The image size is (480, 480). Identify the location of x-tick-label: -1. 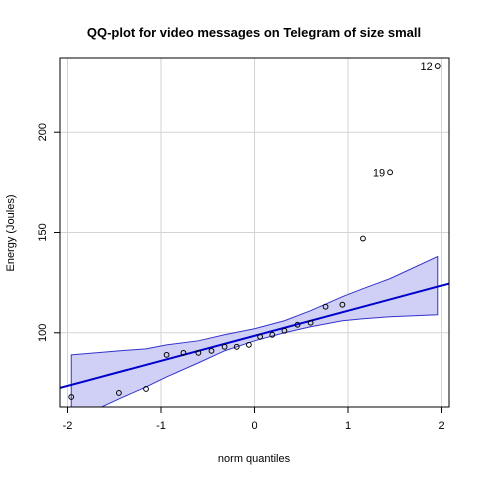
(161, 426).